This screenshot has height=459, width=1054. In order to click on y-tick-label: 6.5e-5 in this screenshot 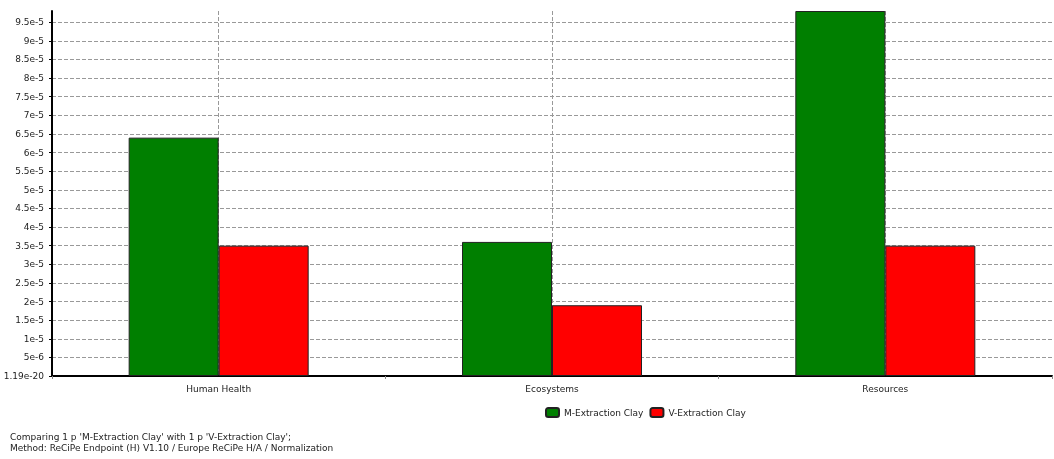, I will do `click(29, 133)`.